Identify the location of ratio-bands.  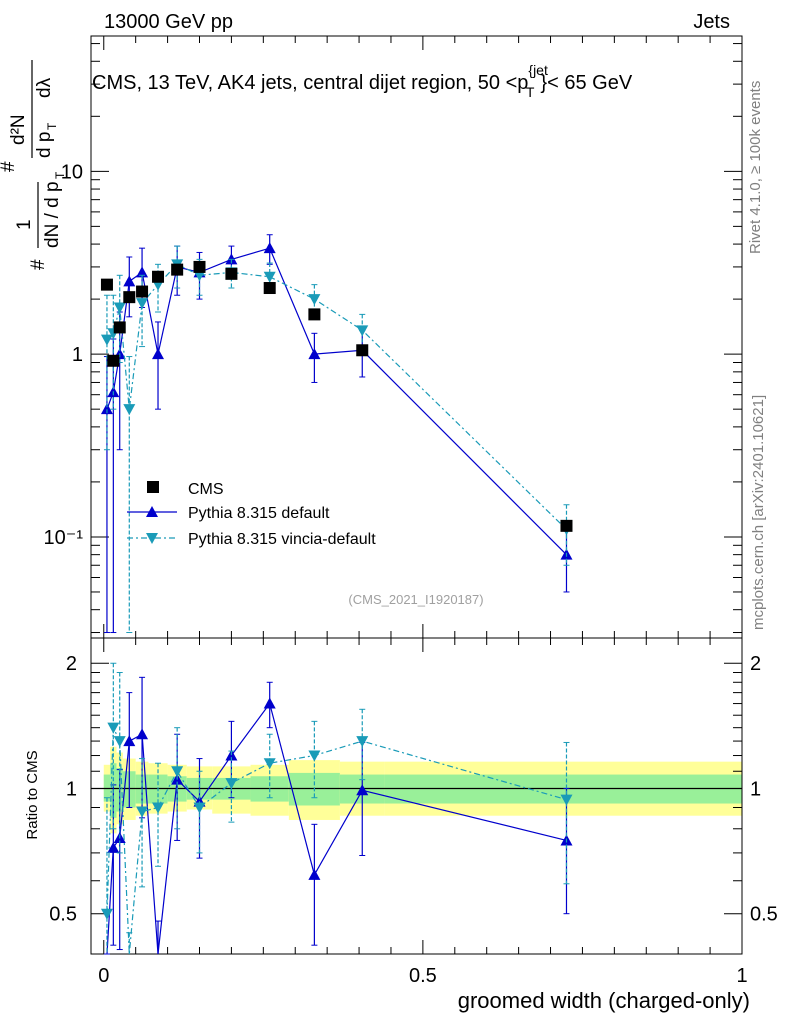
(416, 790).